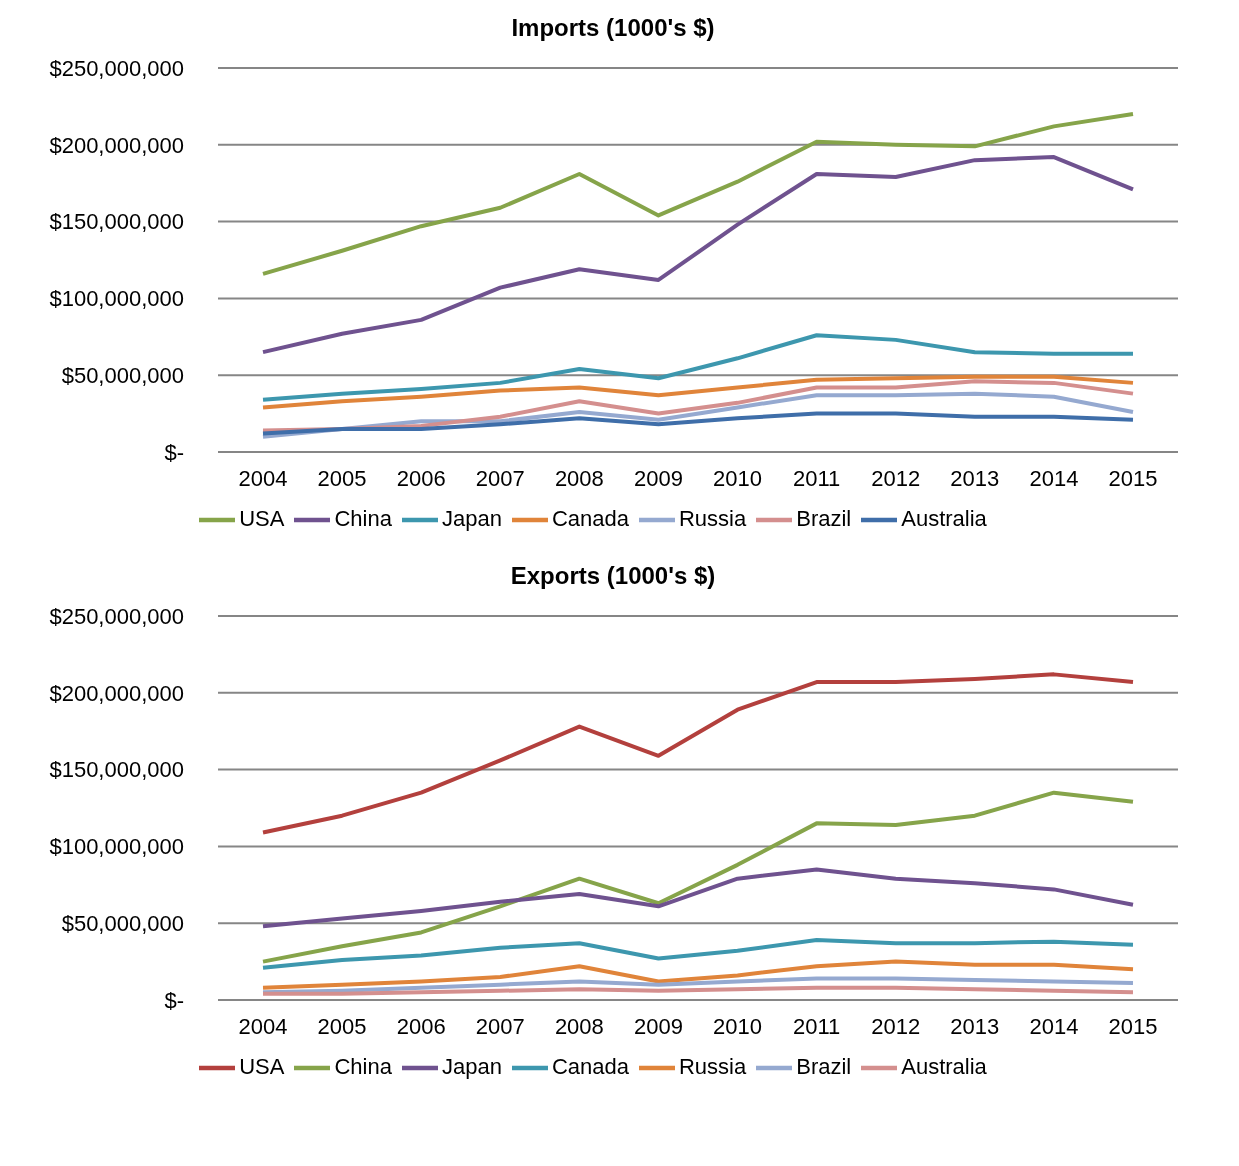 Image resolution: width=1239 pixels, height=1166 pixels. Describe the element at coordinates (613, 28) in the screenshot. I see `chart-title: Imports (1000's $)` at that location.